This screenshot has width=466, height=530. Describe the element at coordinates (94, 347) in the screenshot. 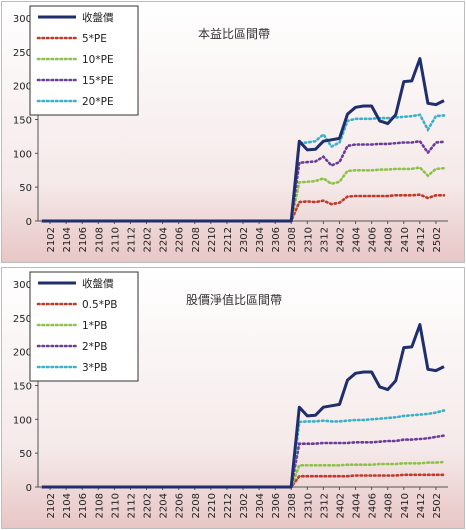

I see `legend-label: 2*PB` at that location.